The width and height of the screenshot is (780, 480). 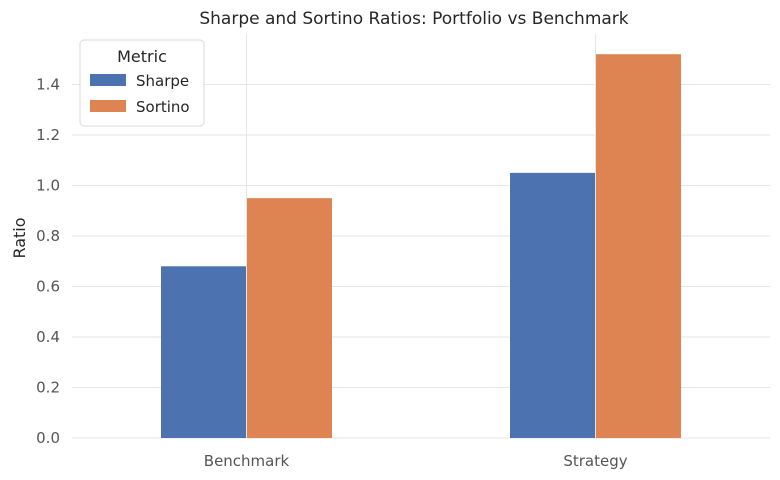 What do you see at coordinates (48, 85) in the screenshot?
I see `y-tick-label: 1.4` at bounding box center [48, 85].